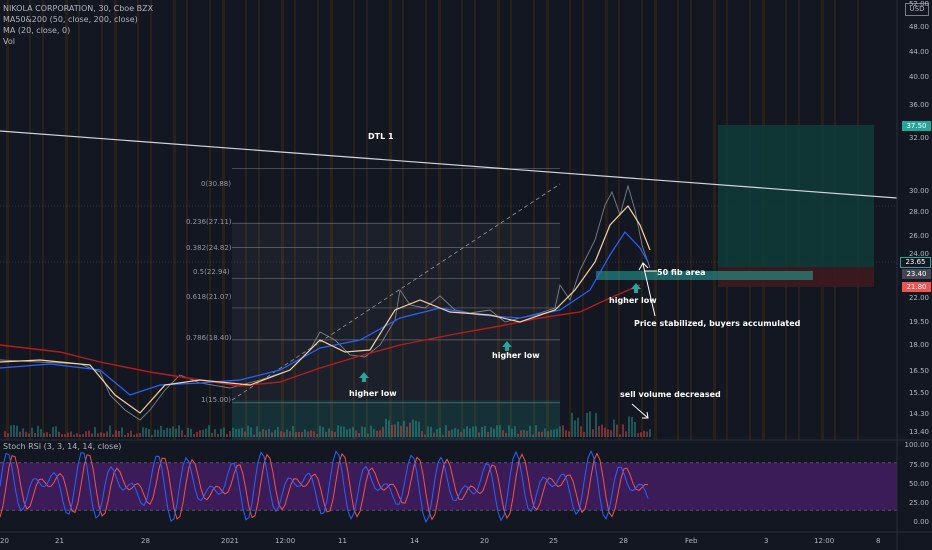 The height and width of the screenshot is (550, 932). Describe the element at coordinates (381, 136) in the screenshot. I see `dtl-label: DTL 1` at that location.